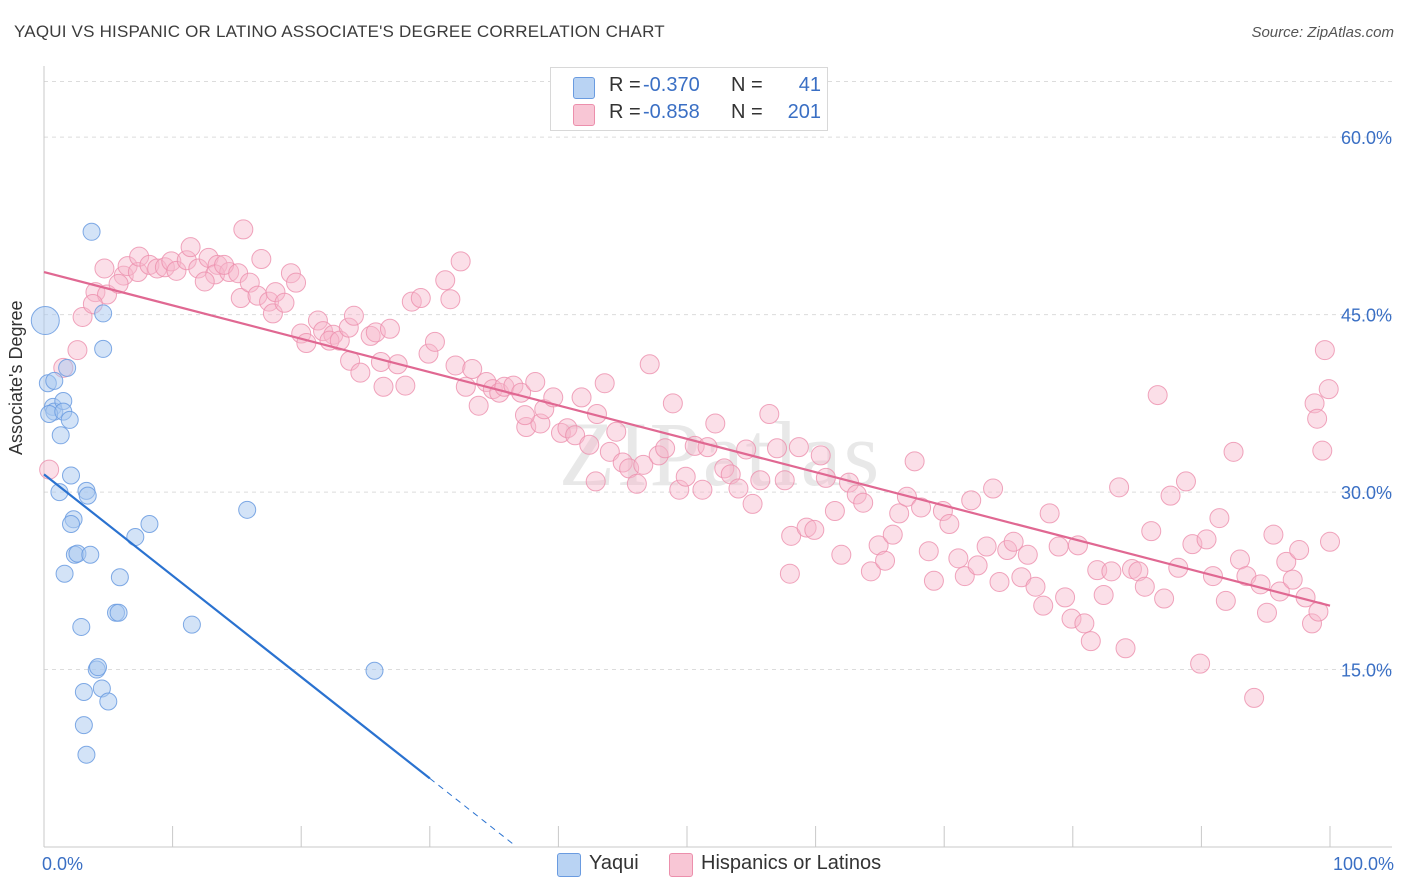 The height and width of the screenshot is (892, 1406). Describe the element at coordinates (16, 377) in the screenshot. I see `y-axis-label: Associate's Degree` at that location.